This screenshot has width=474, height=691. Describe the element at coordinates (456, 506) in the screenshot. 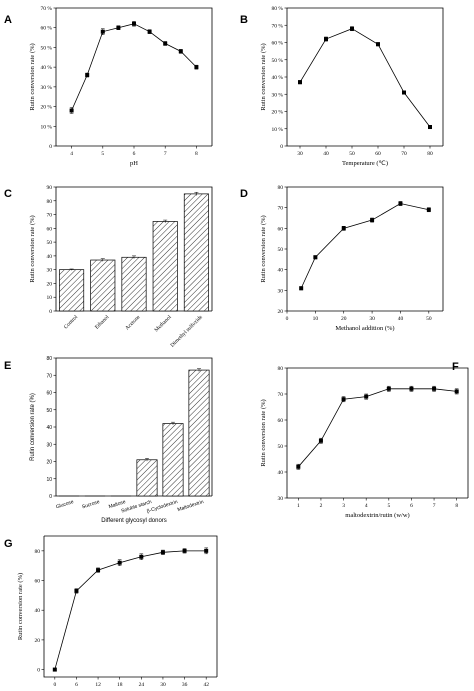

I see `x-tick-label: 8` at that location.